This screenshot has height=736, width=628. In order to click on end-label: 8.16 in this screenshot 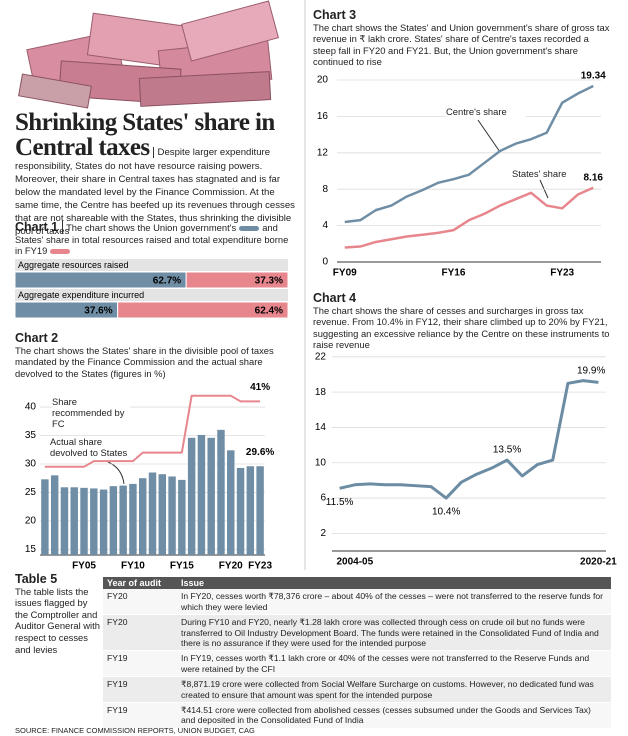, I will do `click(594, 177)`.